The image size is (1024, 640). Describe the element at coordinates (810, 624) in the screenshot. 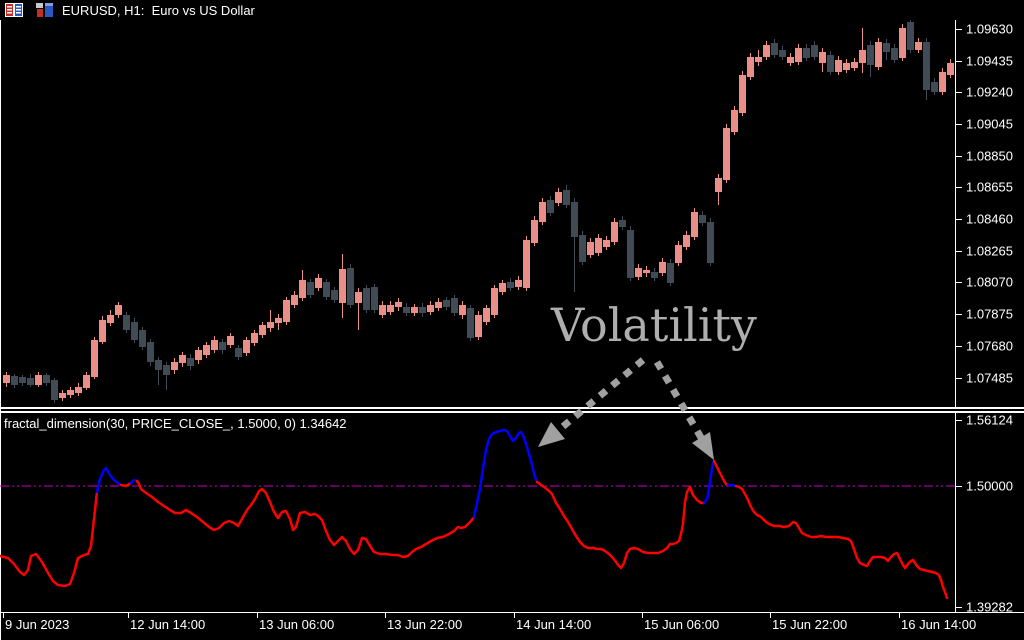

I see `time-axis-label: 15 Jun 22:00` at that location.